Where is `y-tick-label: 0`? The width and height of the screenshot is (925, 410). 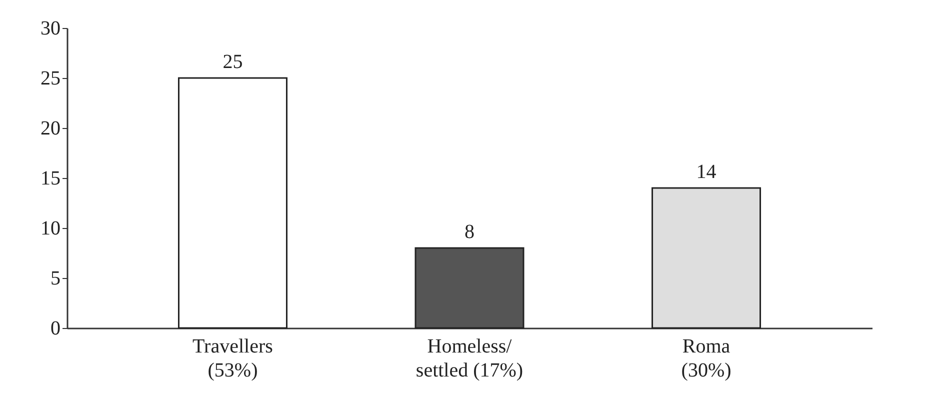
y-tick-label: 0 is located at coordinates (55, 329).